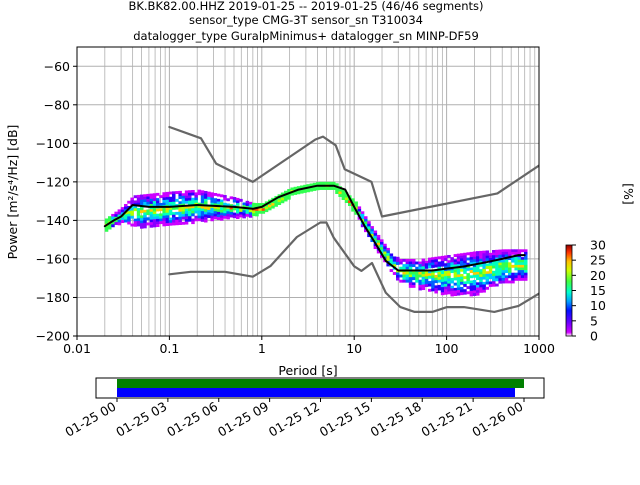  I want to click on x-tick-label: 10, so click(354, 348).